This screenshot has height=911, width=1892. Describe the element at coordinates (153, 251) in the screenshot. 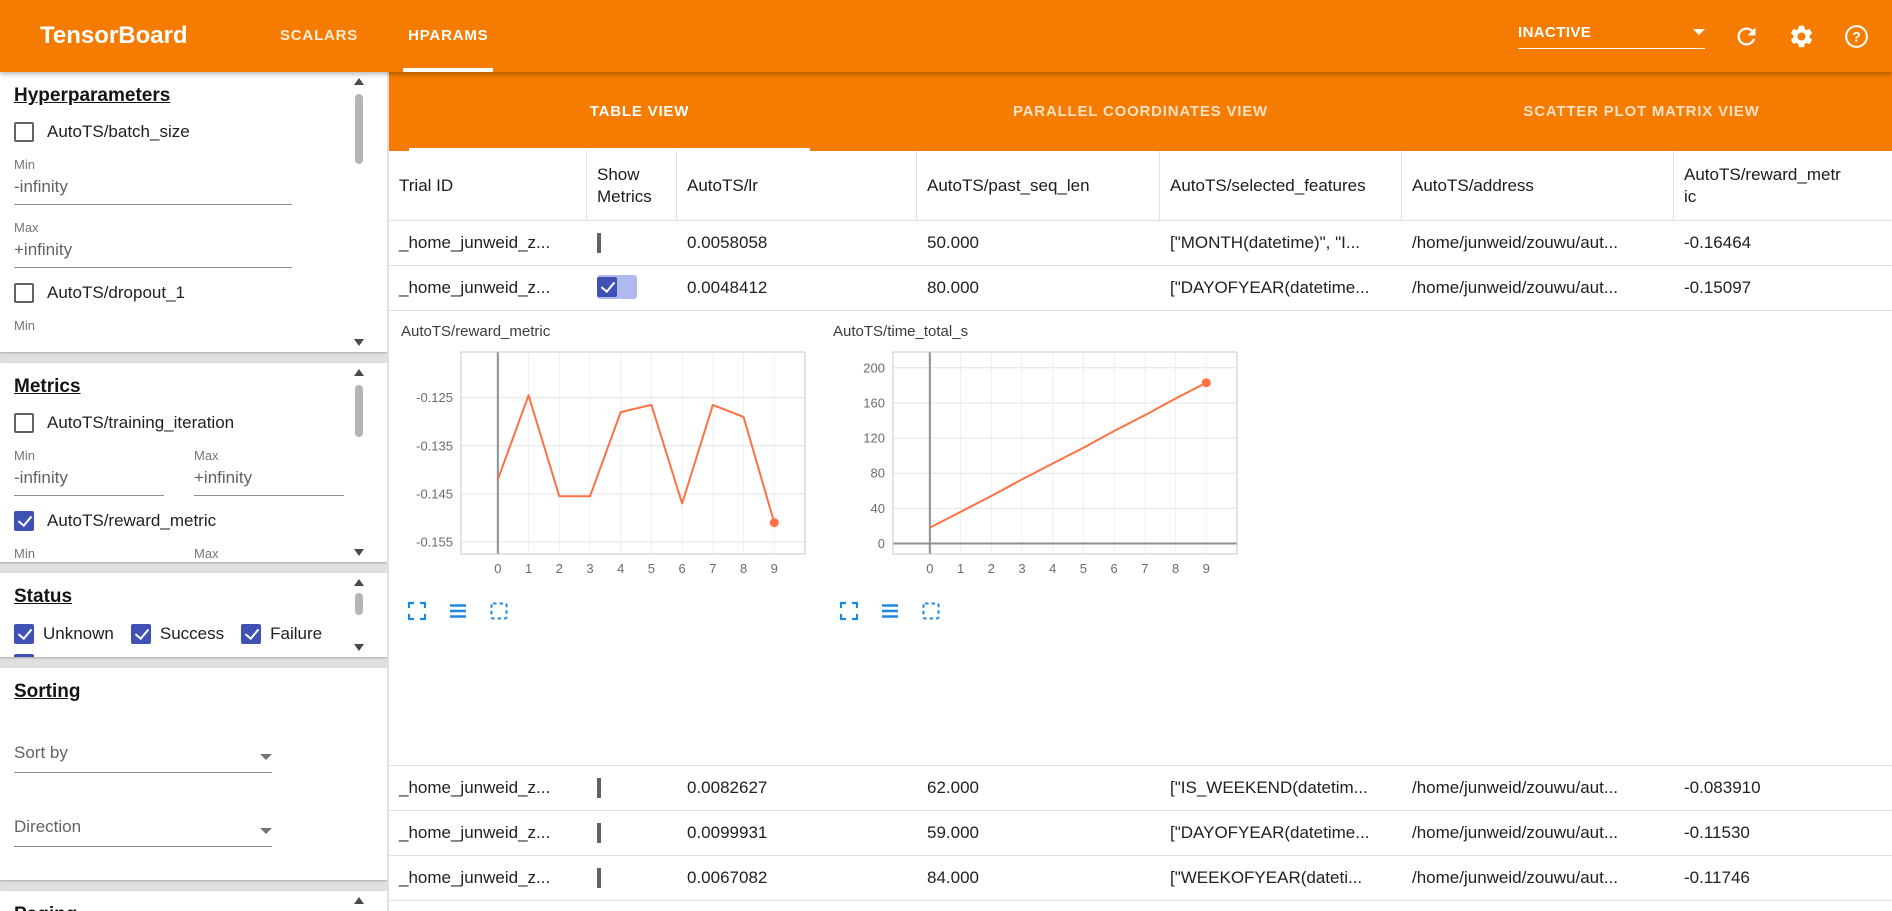

I see `batch-size-max-input` at that location.